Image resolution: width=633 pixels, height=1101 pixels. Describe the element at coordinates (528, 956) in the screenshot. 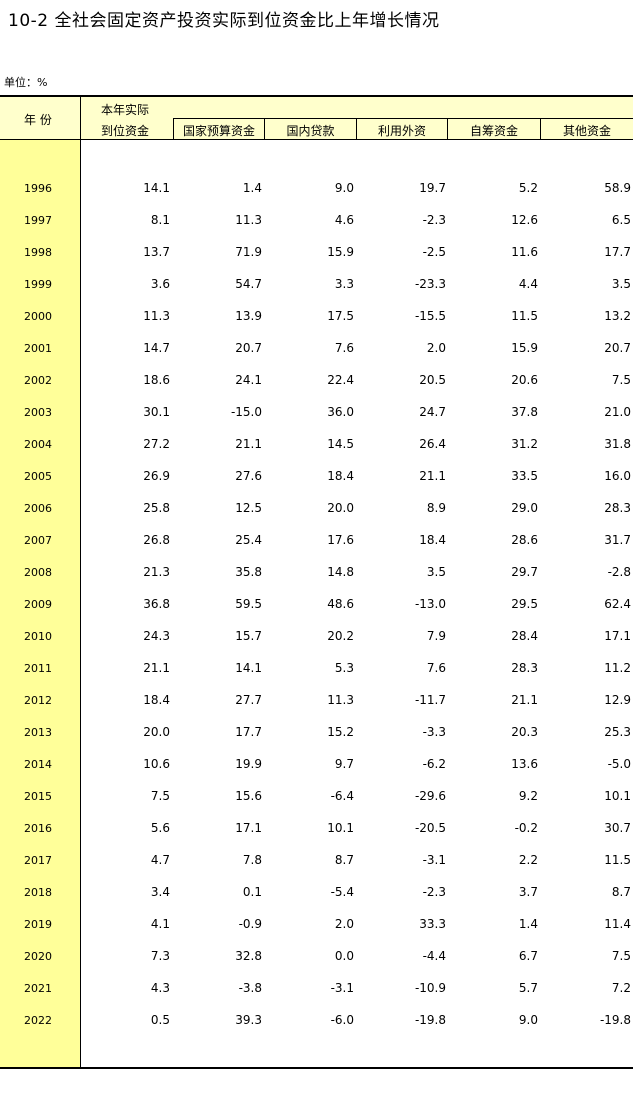

I see `cell-self-raised: 6.7` at that location.